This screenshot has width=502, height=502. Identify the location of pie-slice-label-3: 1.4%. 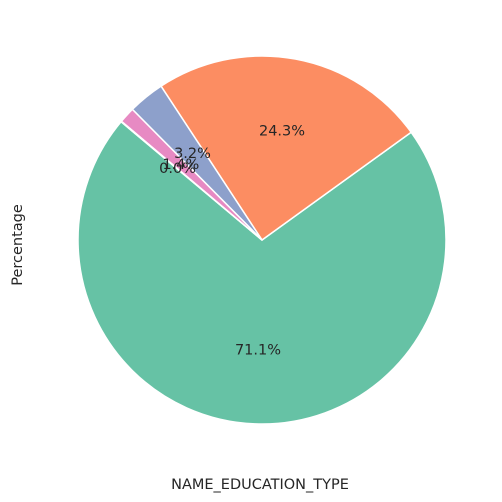
(180, 165).